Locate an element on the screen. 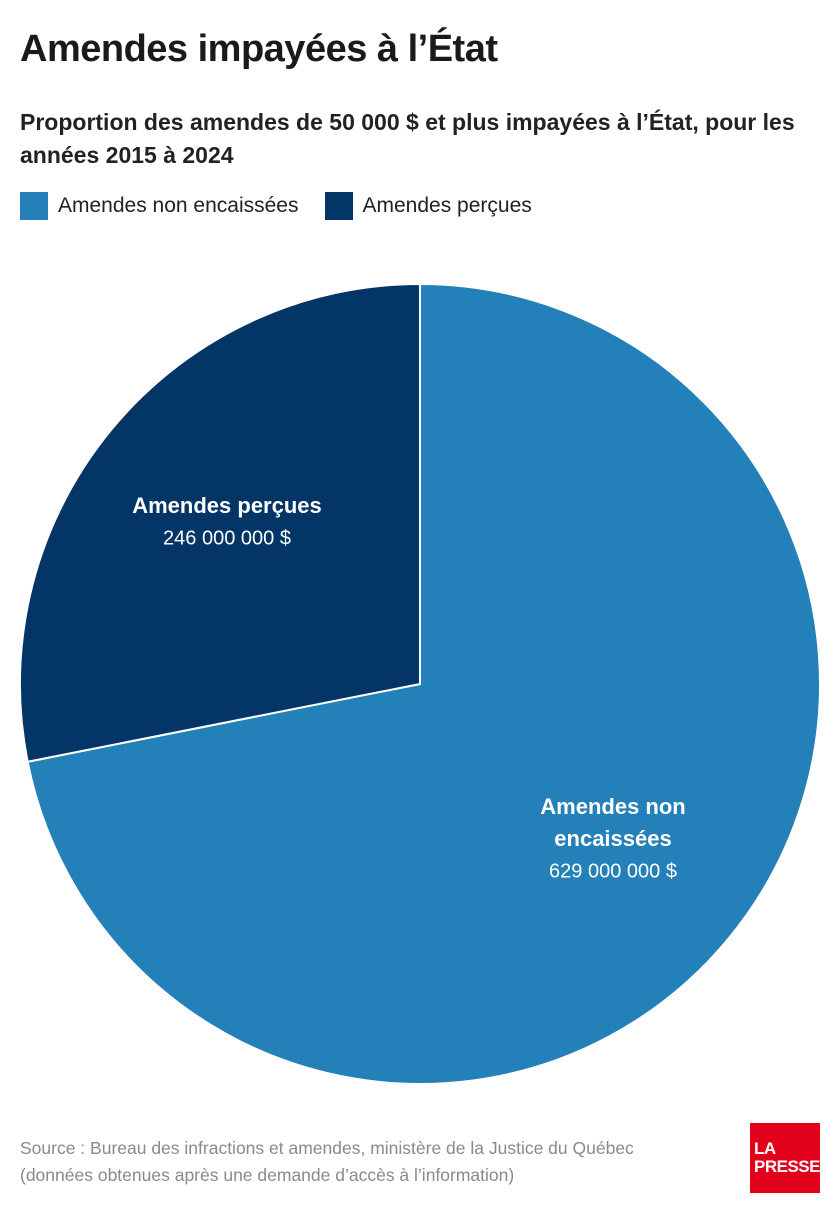 Image resolution: width=840 pixels, height=1220 pixels. slice-label-non-encaissees-line-2: encaissées is located at coordinates (612, 838).